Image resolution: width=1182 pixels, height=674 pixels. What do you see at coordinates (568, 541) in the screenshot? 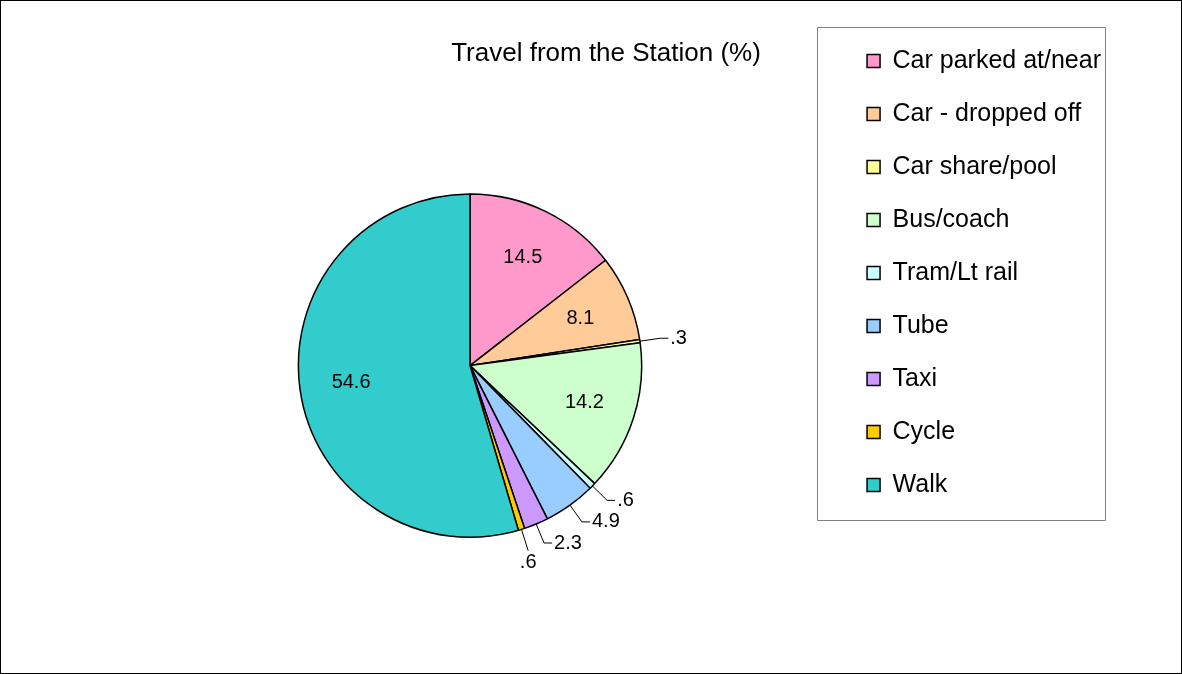
I see `data-label: 2.3` at bounding box center [568, 541].